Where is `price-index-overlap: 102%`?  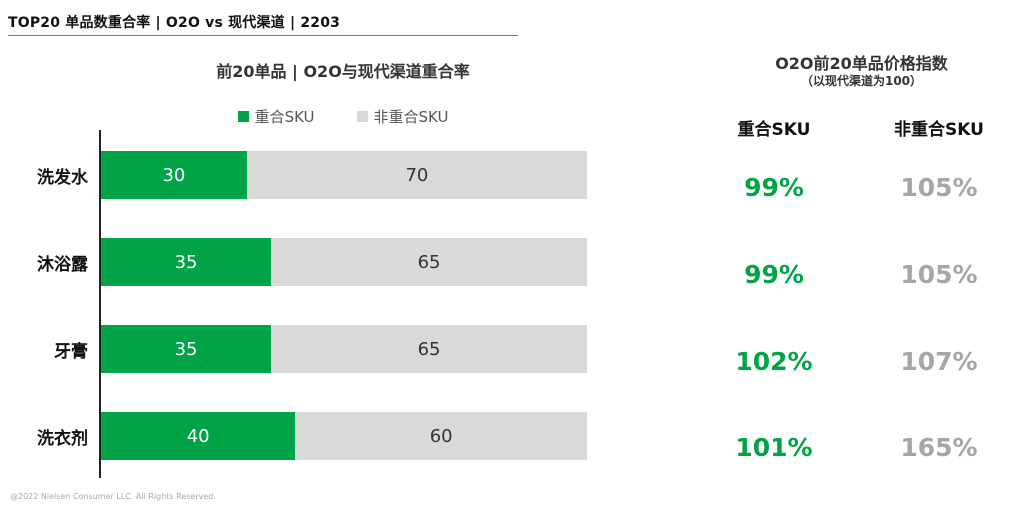 price-index-overlap: 102% is located at coordinates (774, 361).